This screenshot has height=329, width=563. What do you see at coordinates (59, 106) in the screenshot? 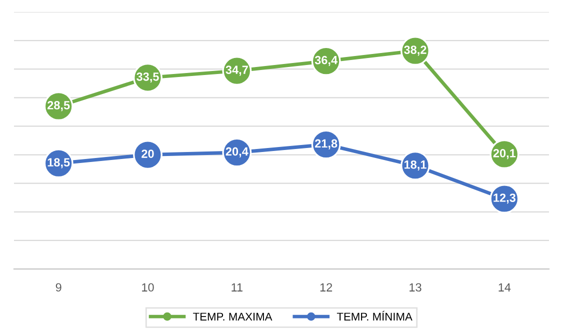
I see `data-label: 28,5` at bounding box center [59, 106].